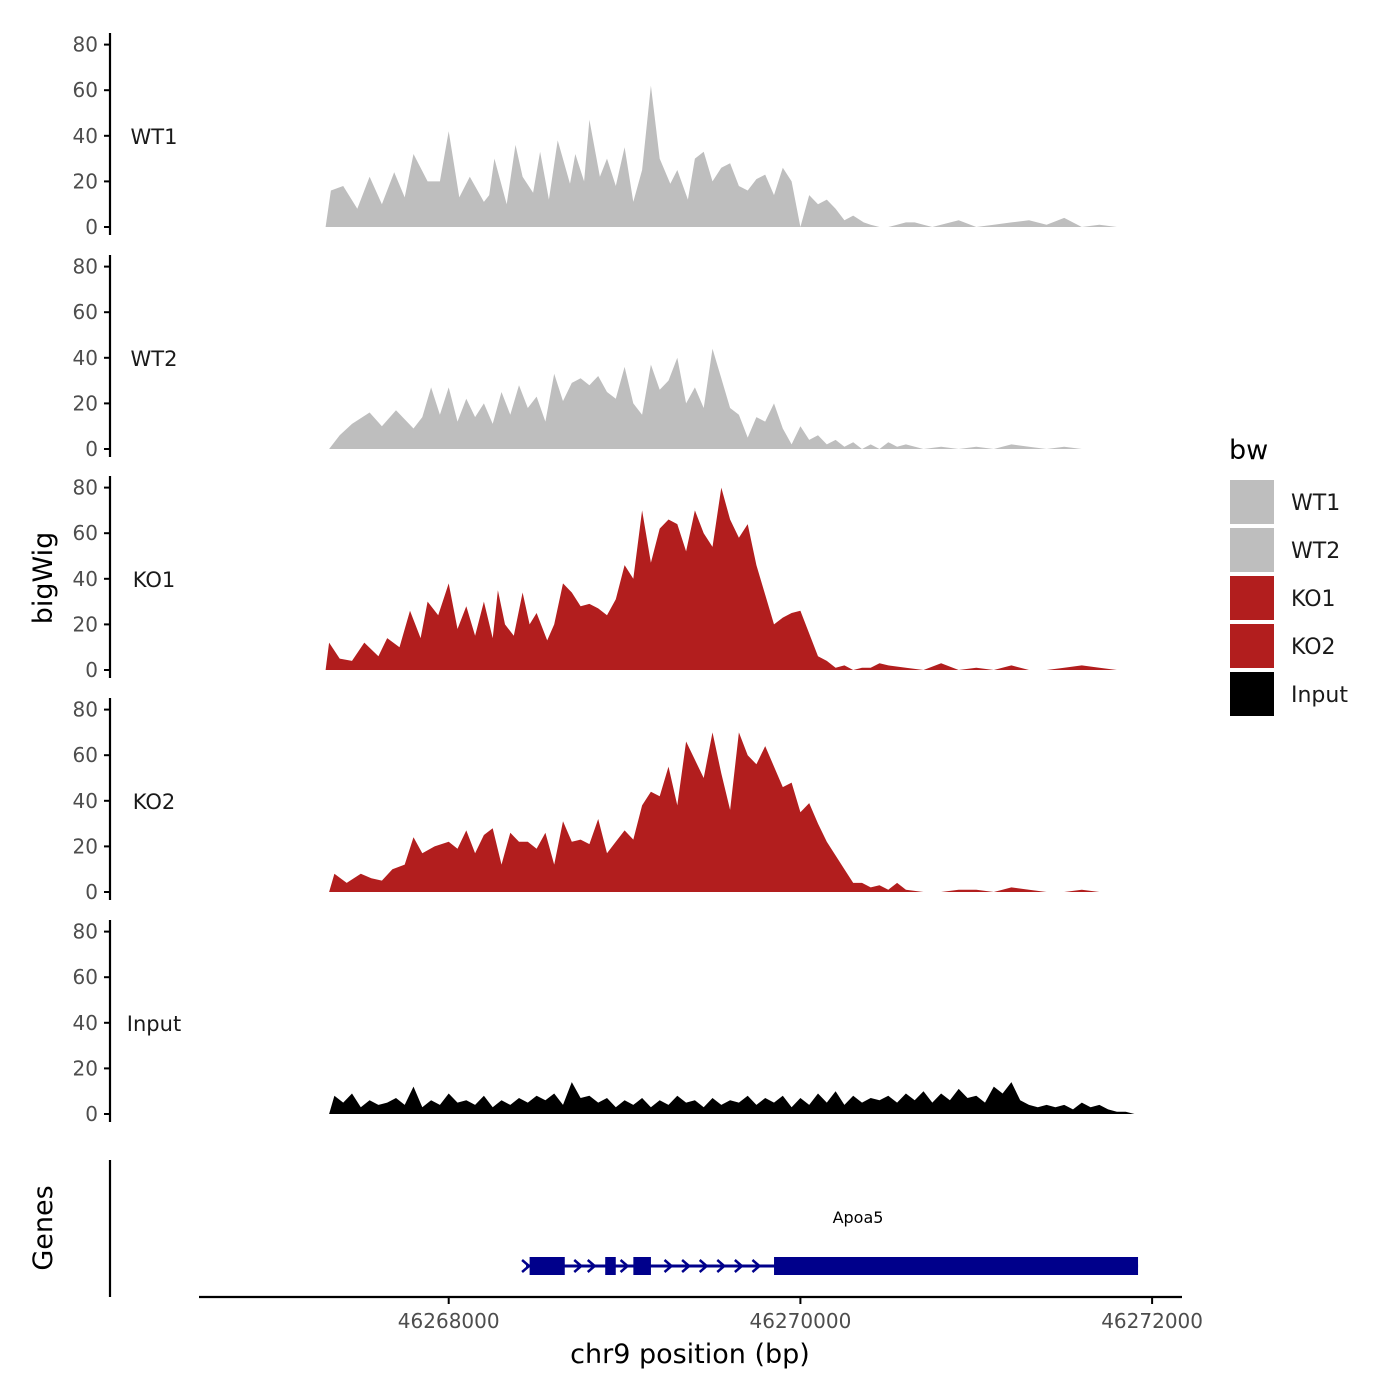 The height and width of the screenshot is (1400, 1400). What do you see at coordinates (1313, 647) in the screenshot?
I see `legend-label-ko2: KO2` at bounding box center [1313, 647].